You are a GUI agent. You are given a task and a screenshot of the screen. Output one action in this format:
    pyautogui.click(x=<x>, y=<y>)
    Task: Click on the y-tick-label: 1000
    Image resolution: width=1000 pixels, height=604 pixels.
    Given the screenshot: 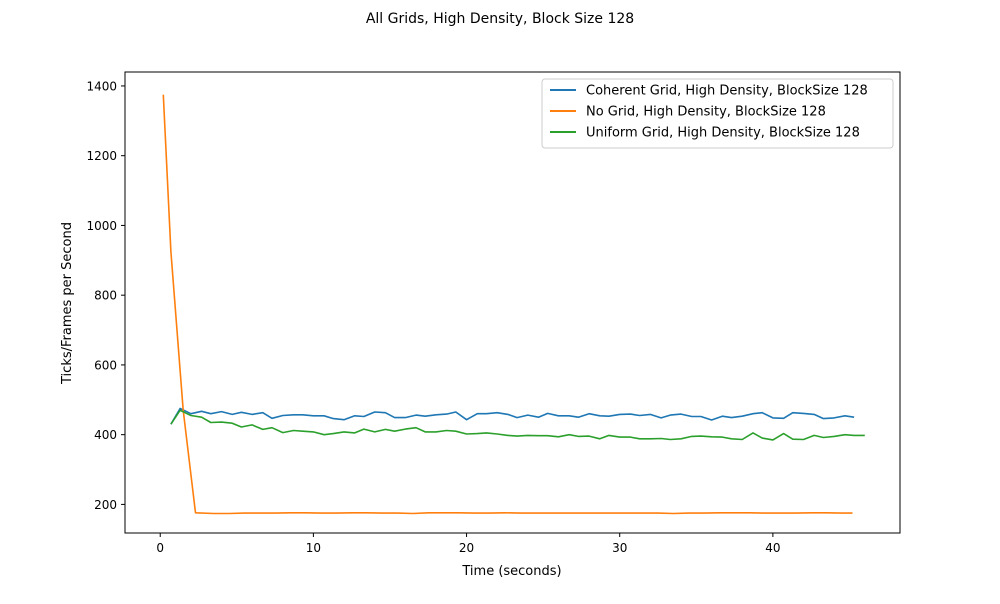 What is the action you would take?
    pyautogui.click(x=101, y=226)
    